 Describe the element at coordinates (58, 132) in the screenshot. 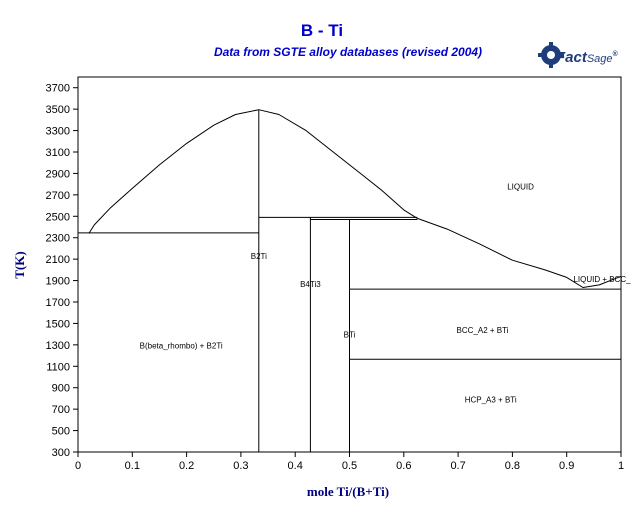

I see `y-tick-label: 3300` at that location.